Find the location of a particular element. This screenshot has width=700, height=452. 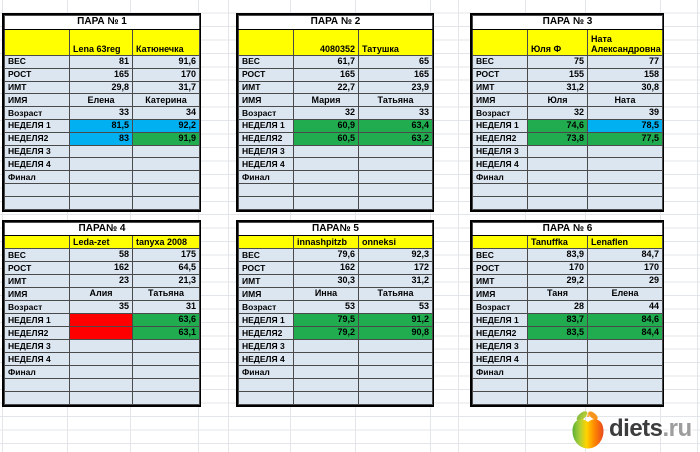

week-value-cell: 79,5 is located at coordinates (326, 320).